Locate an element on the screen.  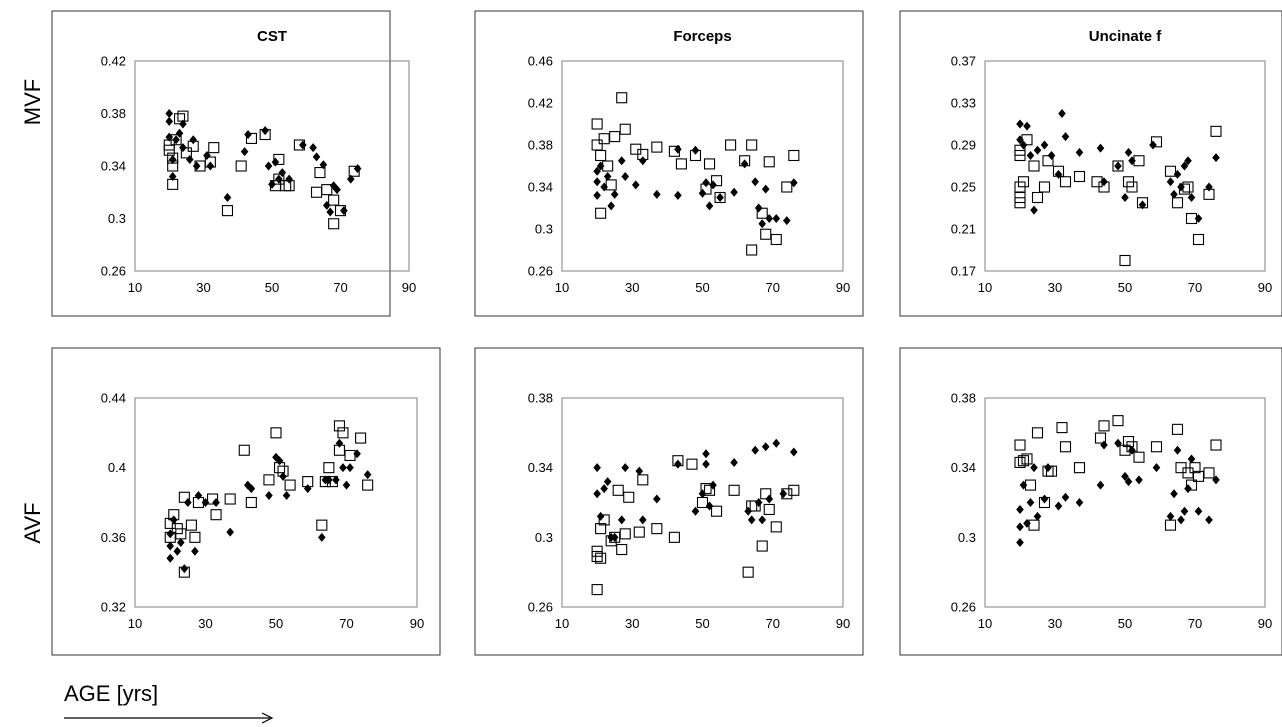
y-tick-label: 0.44 is located at coordinates (113, 398).